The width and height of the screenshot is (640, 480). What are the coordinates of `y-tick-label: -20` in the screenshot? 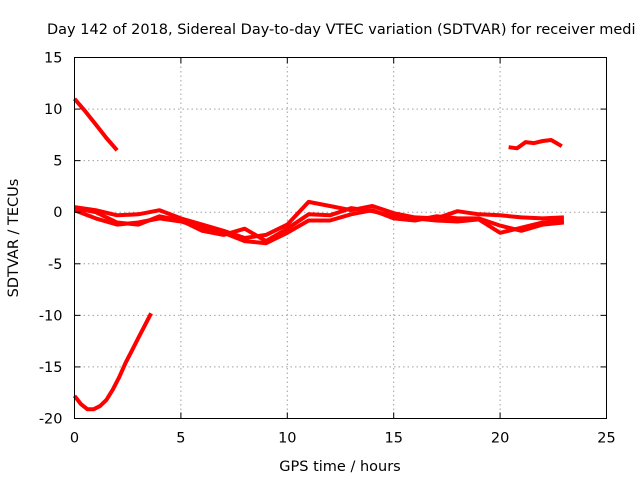 It's located at (51, 420).